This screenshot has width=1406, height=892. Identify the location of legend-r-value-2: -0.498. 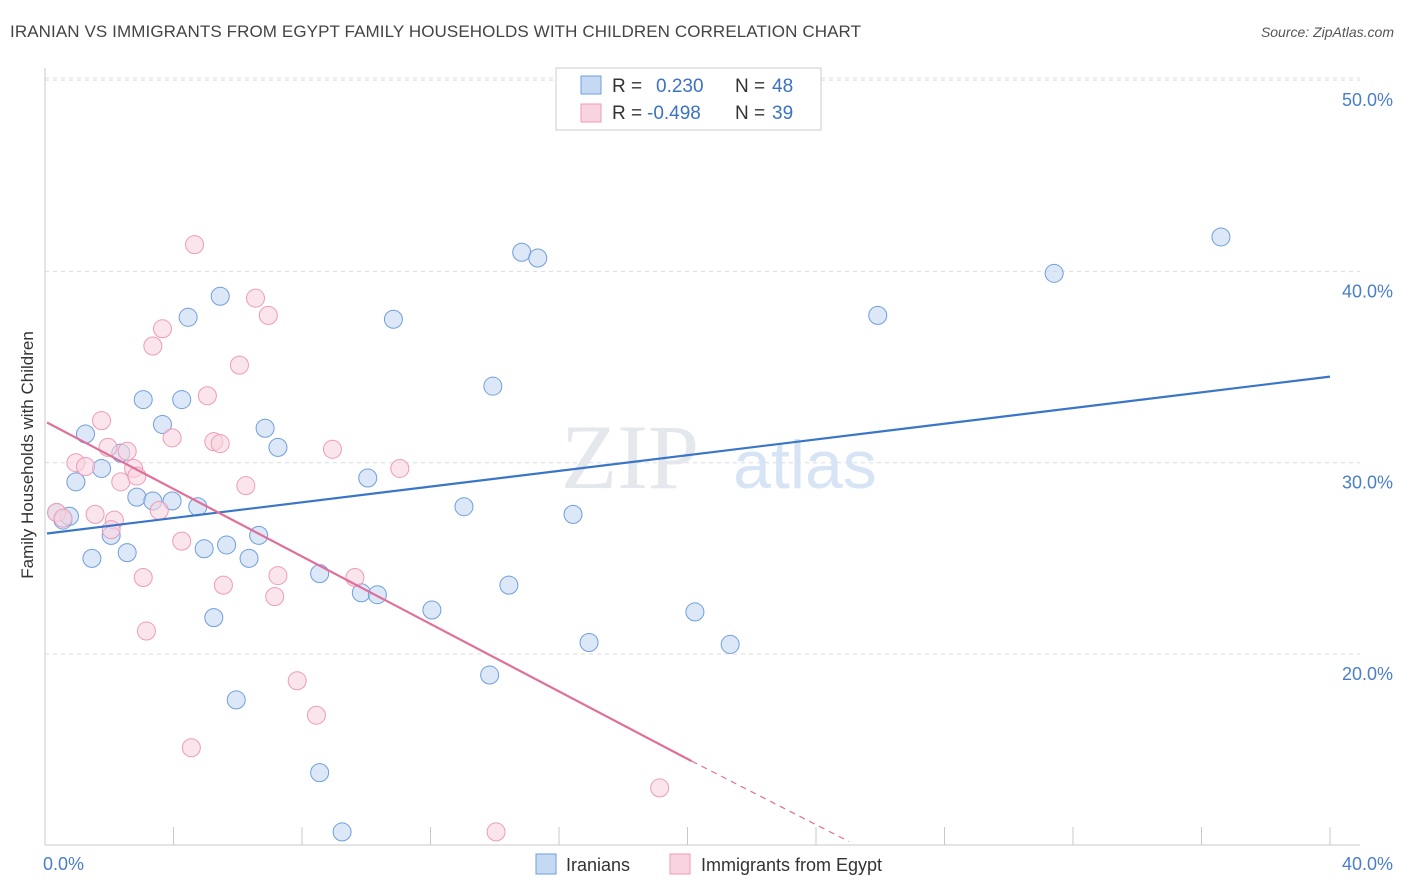
(674, 113).